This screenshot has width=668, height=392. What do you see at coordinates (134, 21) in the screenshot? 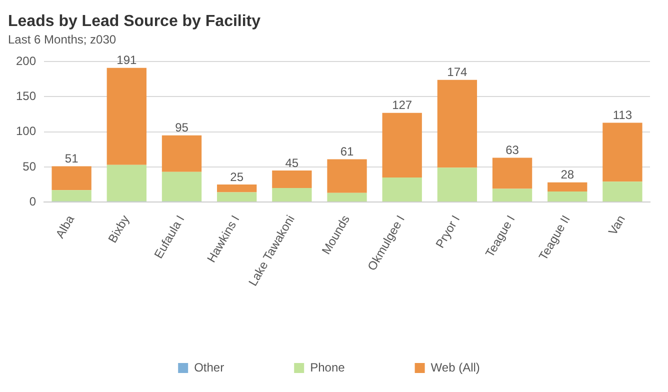
I see `chart-title: Leads by Lead Source by Facility` at bounding box center [134, 21].